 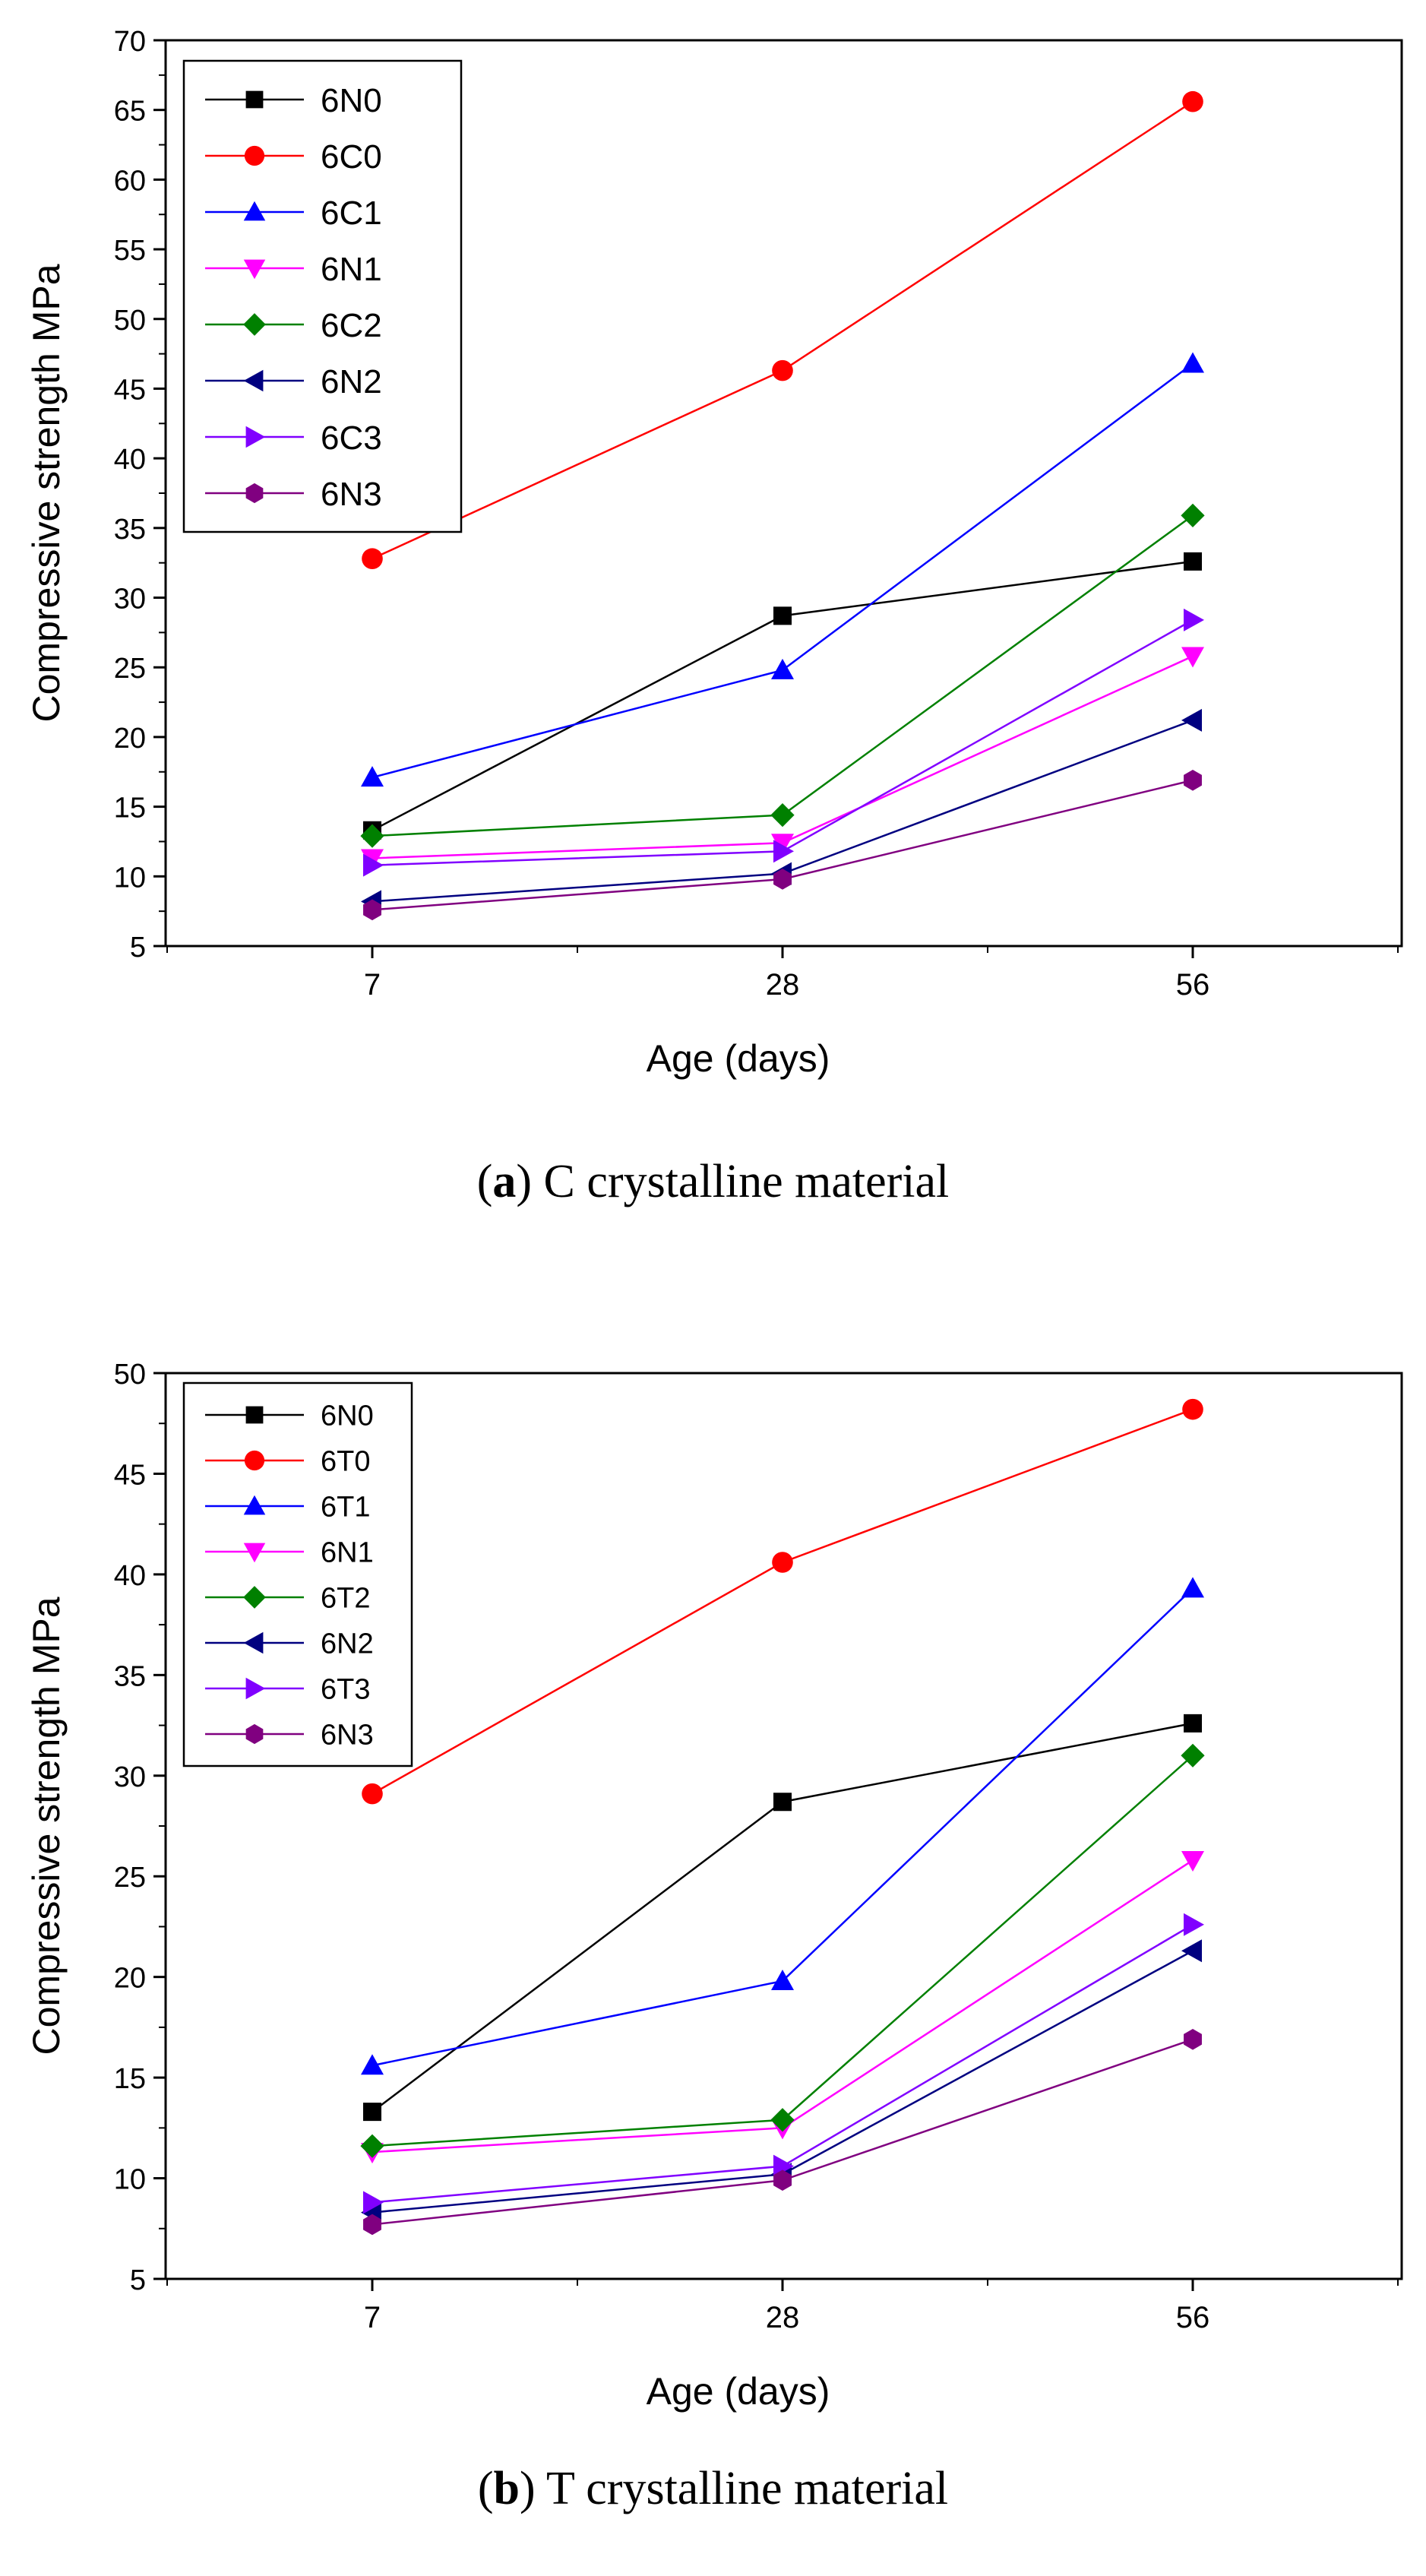 I want to click on legend-label: 6T0, so click(x=345, y=1462).